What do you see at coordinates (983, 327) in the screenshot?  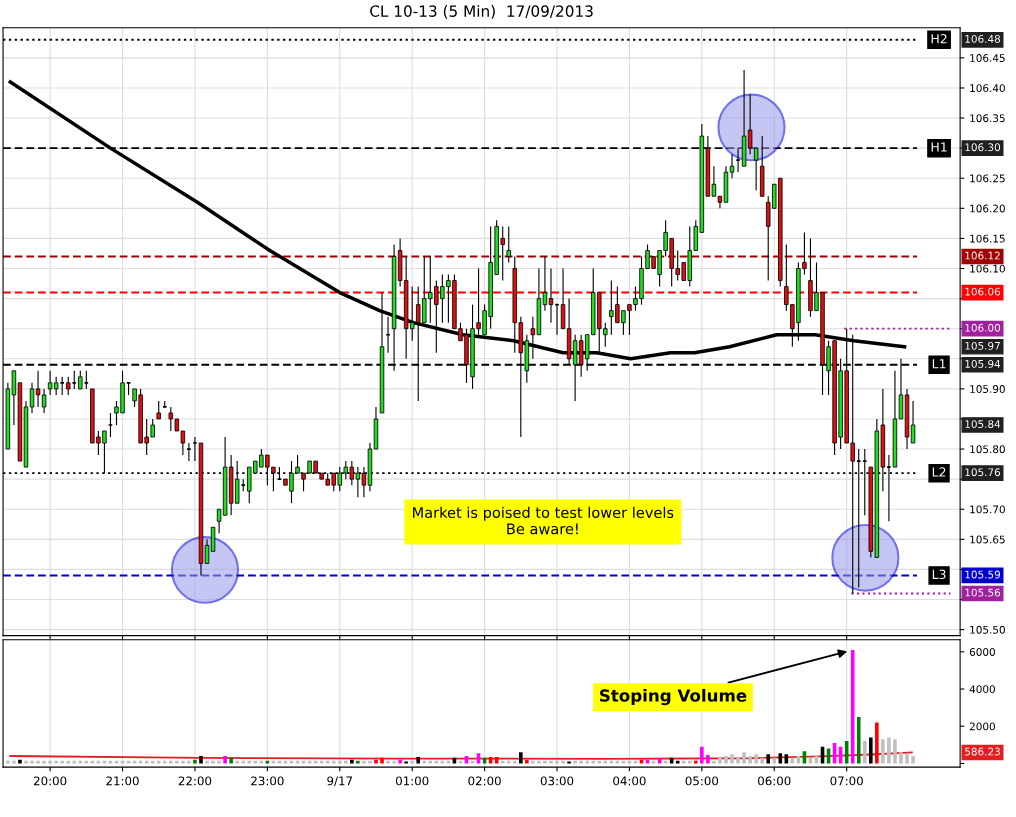 I see `data-label: 106.00` at bounding box center [983, 327].